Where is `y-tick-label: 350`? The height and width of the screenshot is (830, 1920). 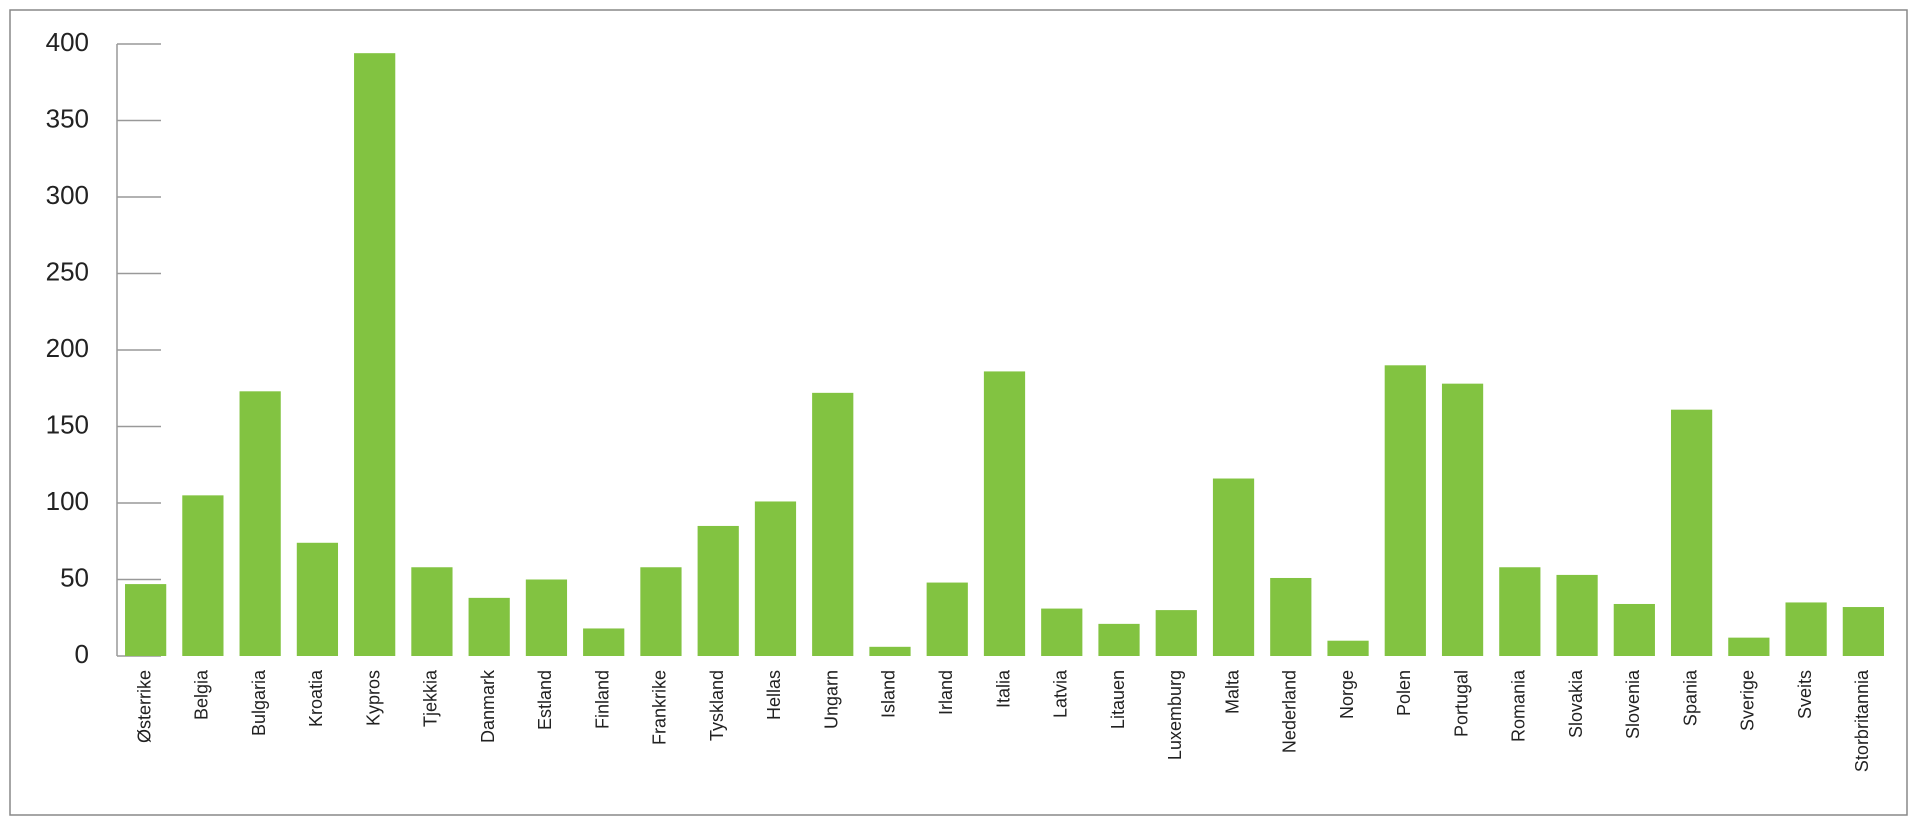 y-tick-label: 350 is located at coordinates (67, 118).